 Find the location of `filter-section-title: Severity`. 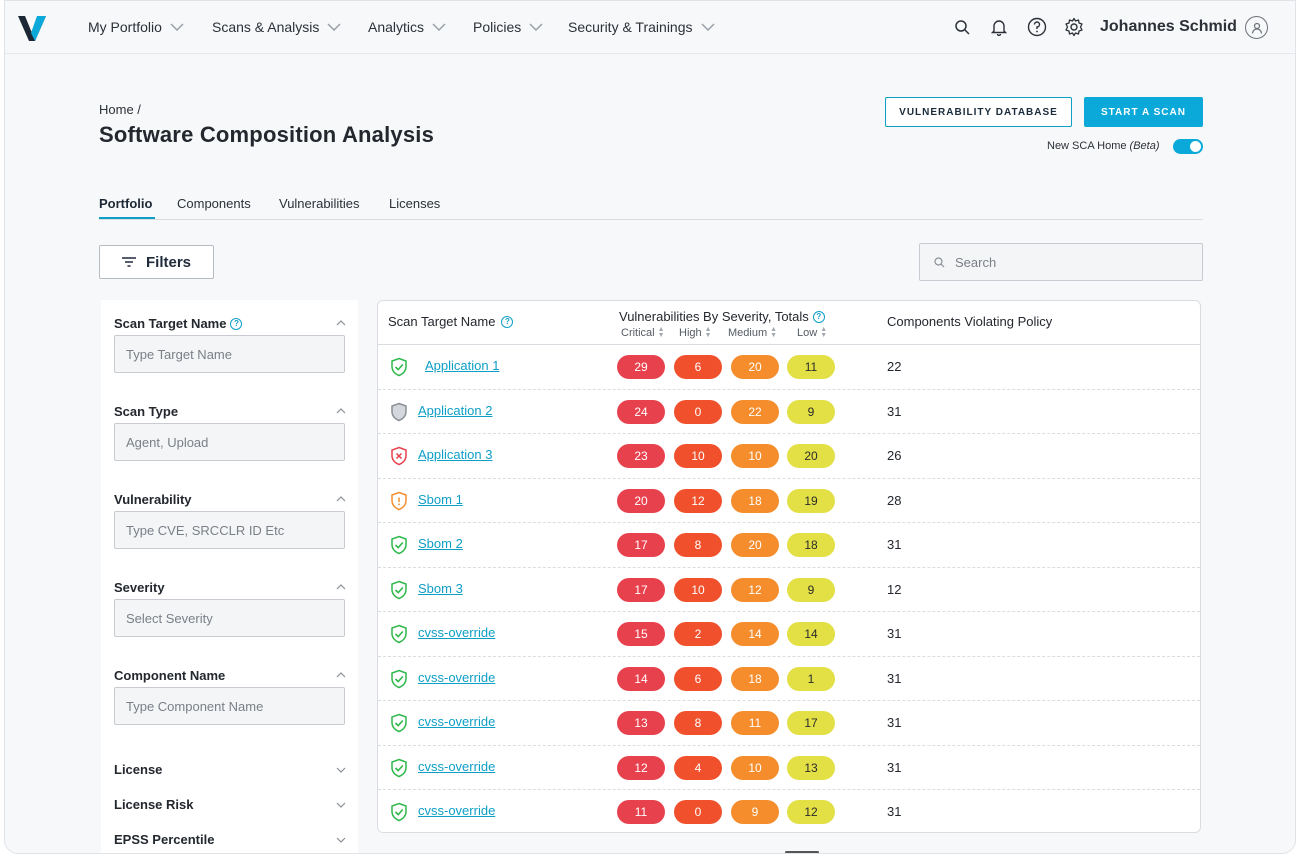

filter-section-title: Severity is located at coordinates (139, 587).